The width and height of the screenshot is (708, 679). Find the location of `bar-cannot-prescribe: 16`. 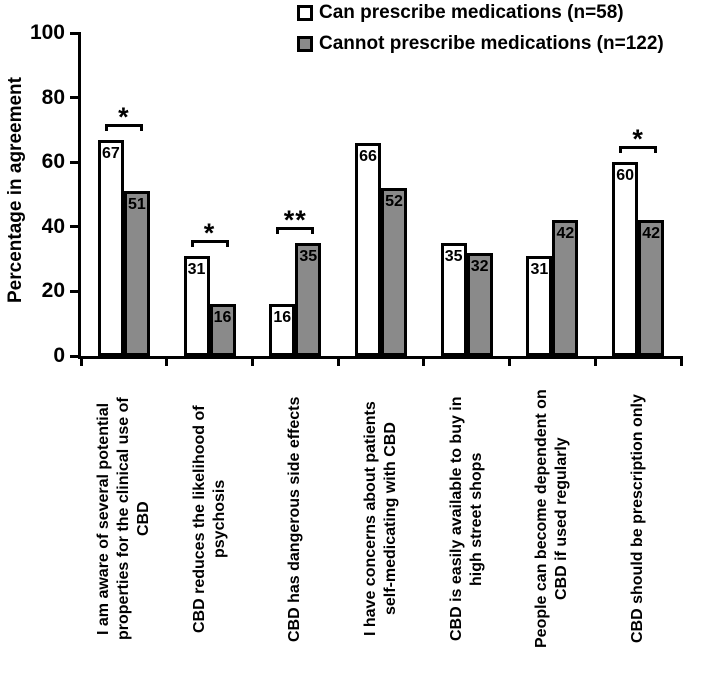

bar-cannot-prescribe: 16 is located at coordinates (222, 330).